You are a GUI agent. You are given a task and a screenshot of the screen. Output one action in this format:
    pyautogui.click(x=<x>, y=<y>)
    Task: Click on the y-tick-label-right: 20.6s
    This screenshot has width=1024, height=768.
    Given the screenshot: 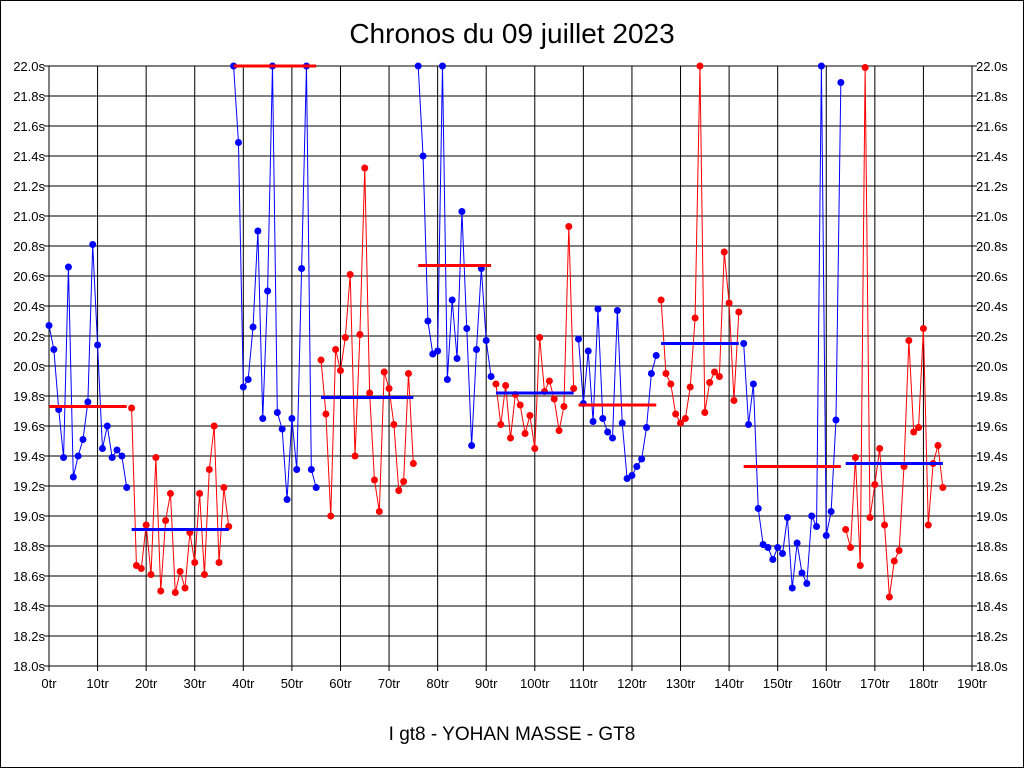 What is the action you would take?
    pyautogui.click(x=992, y=276)
    